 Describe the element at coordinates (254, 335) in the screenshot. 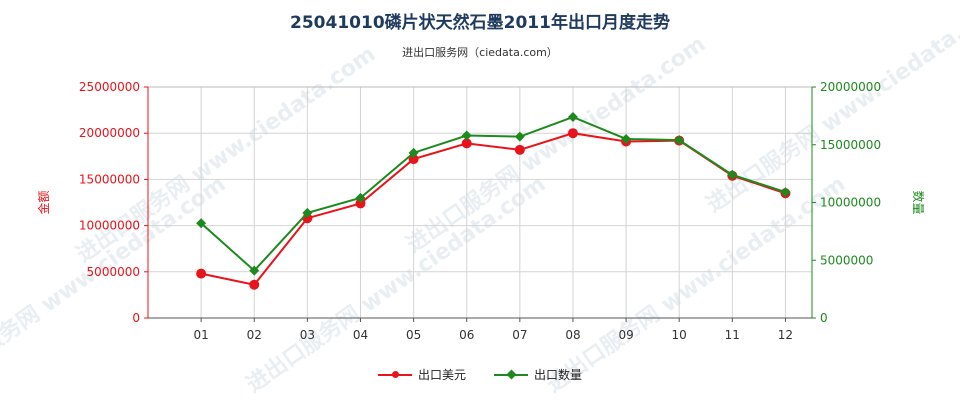

I see `x-tick-label: 02` at that location.